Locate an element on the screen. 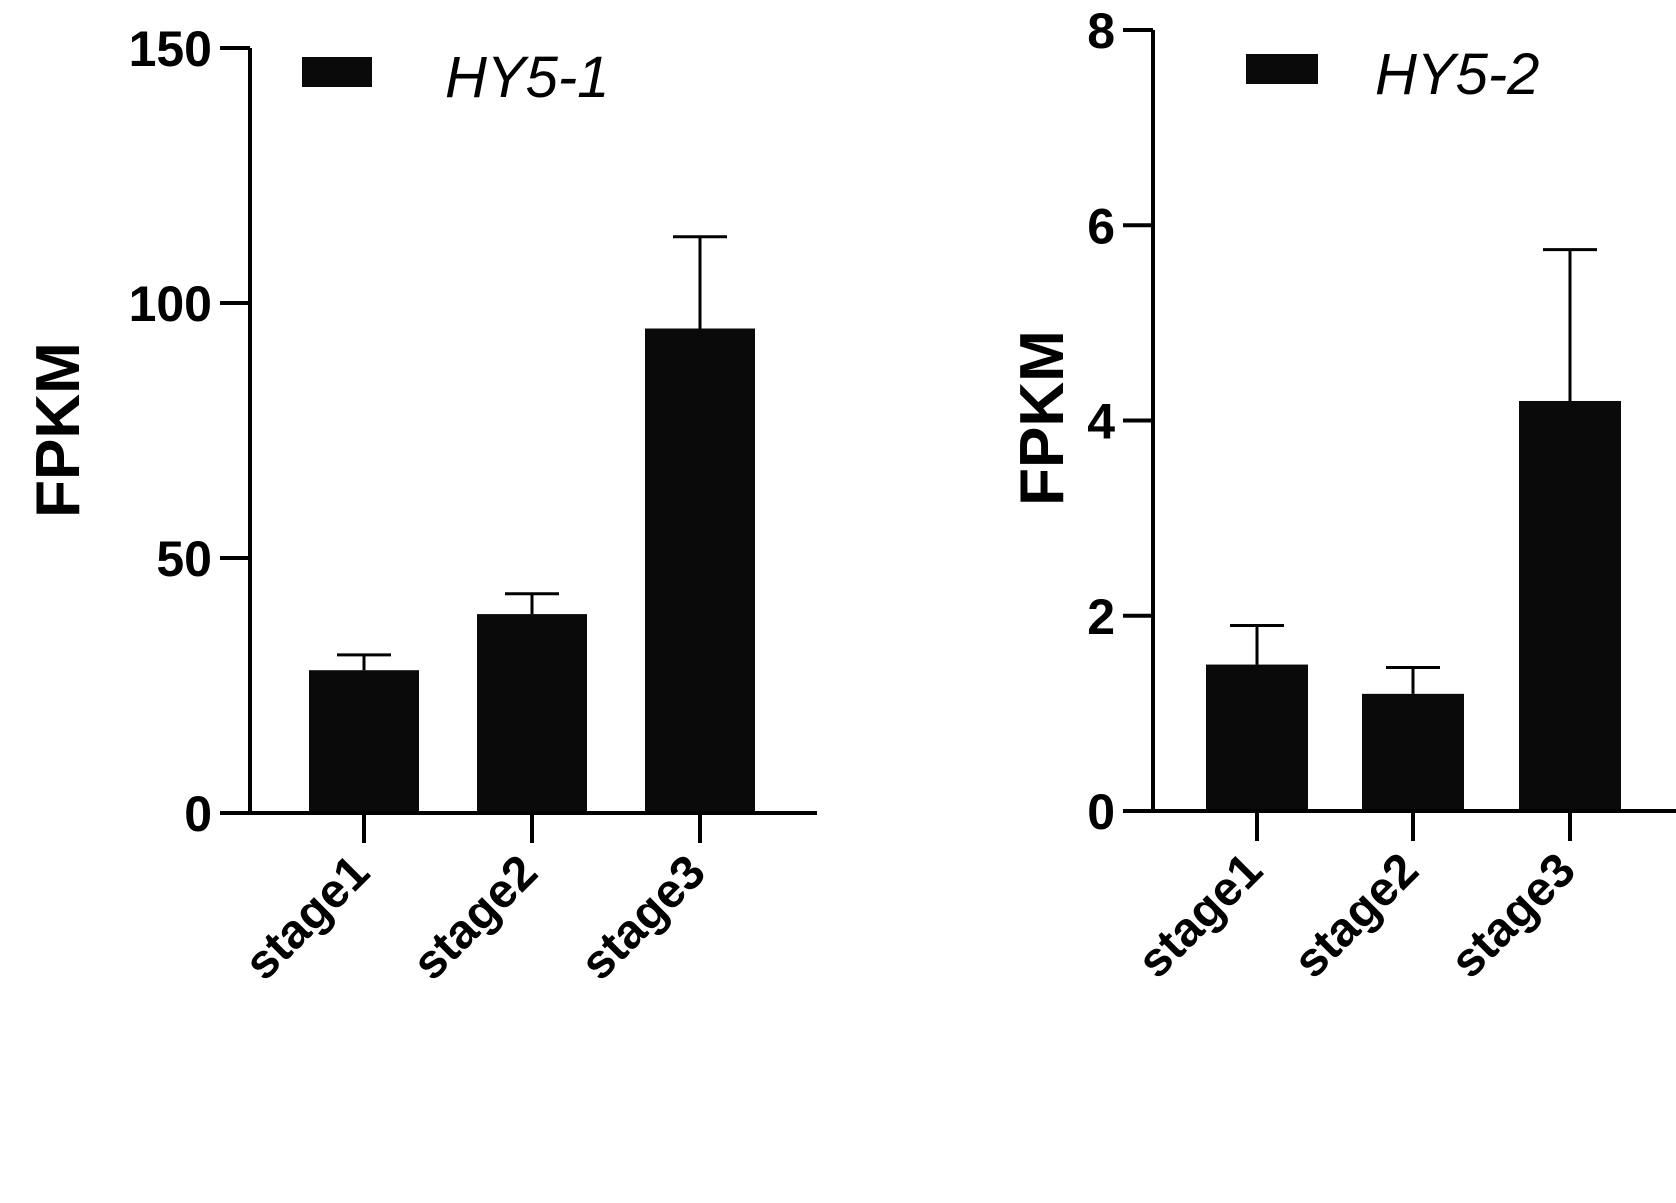 This screenshot has width=1676, height=1203. y-tick-label-150: 150 is located at coordinates (170, 49).